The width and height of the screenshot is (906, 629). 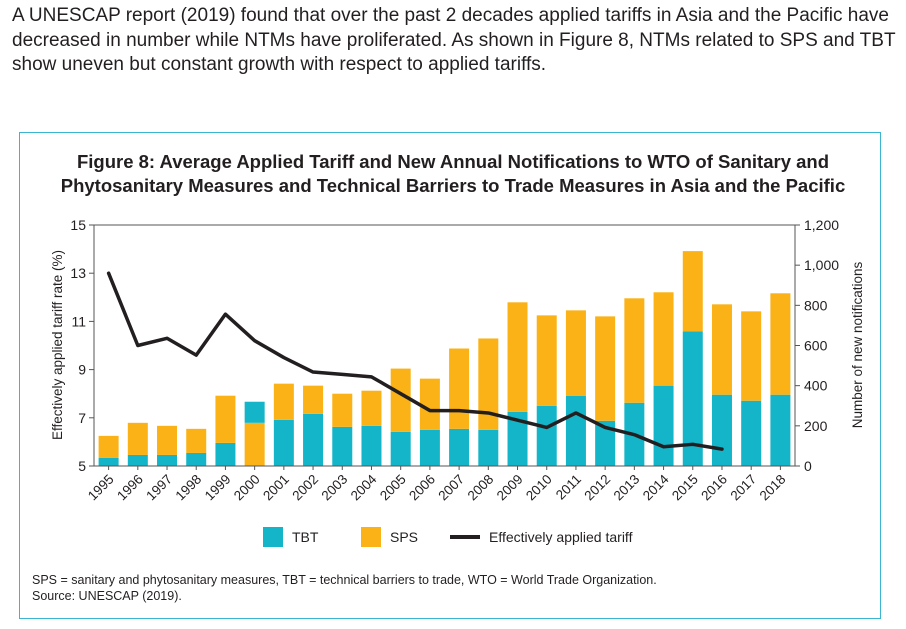 What do you see at coordinates (816, 346) in the screenshot?
I see `right-tick-label: 600` at bounding box center [816, 346].